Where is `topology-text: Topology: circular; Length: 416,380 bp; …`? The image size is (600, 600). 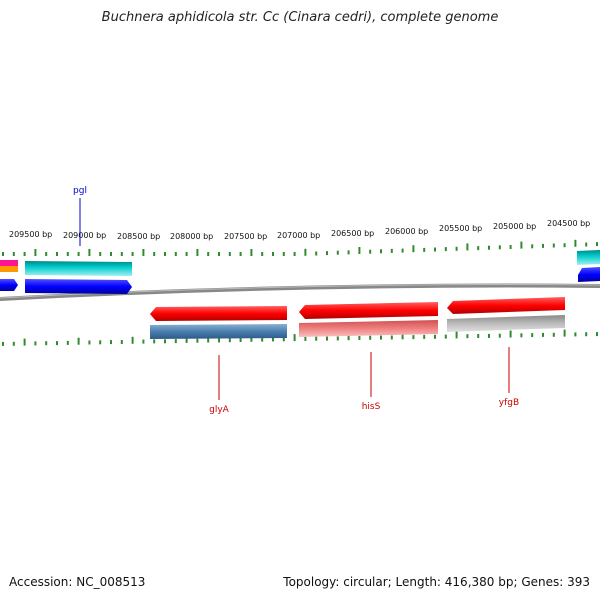
topology-text: Topology: circular; Length: 416,380 bp; … is located at coordinates (436, 582).